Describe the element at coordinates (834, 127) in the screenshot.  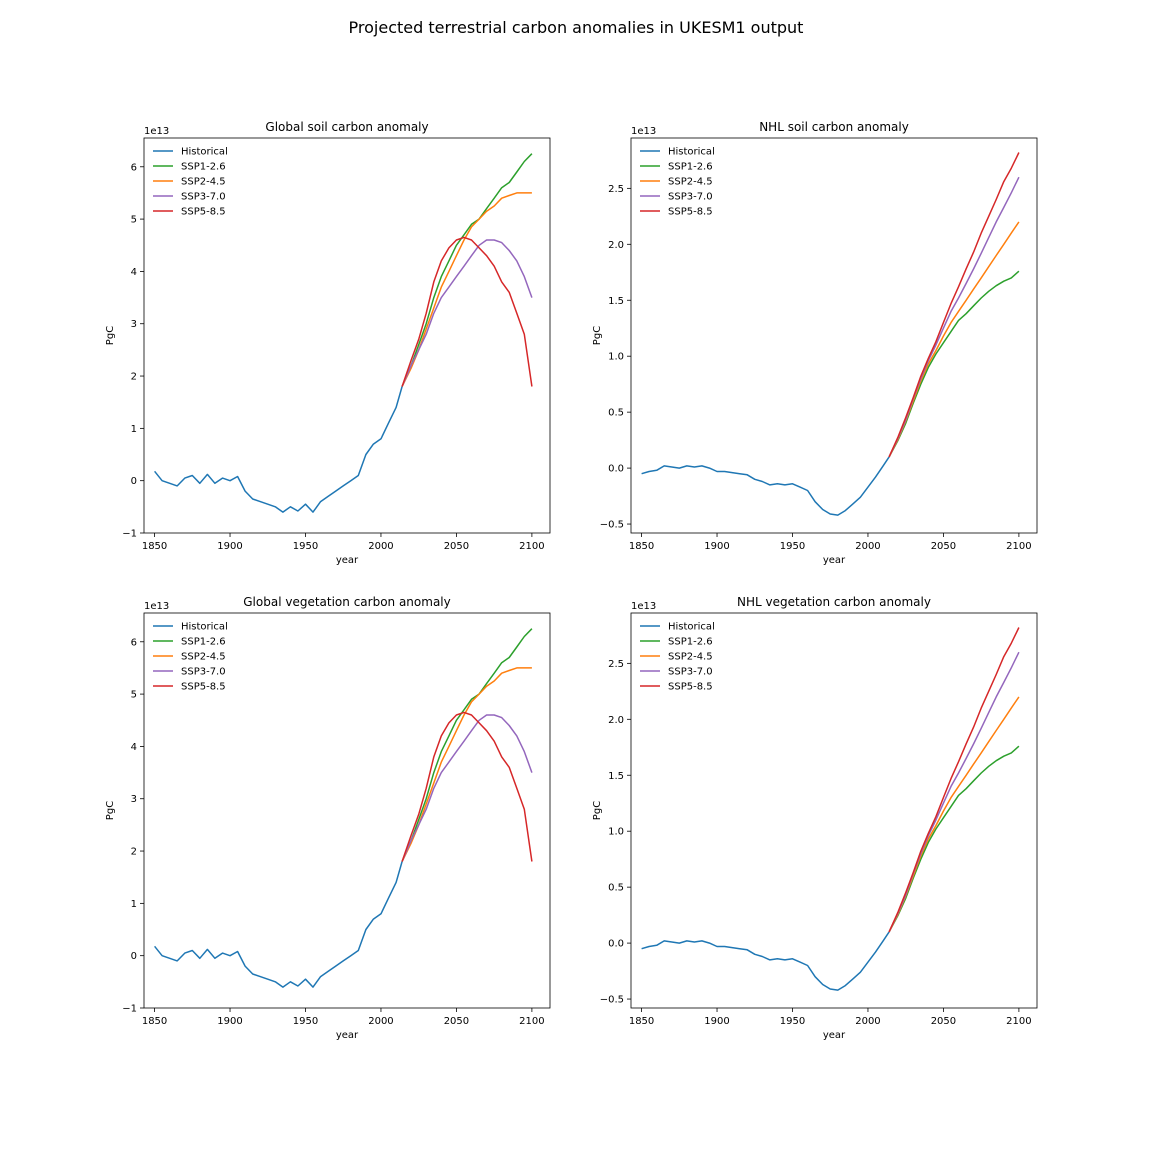
I see `panel-title: NHL soil carbon anomaly` at that location.